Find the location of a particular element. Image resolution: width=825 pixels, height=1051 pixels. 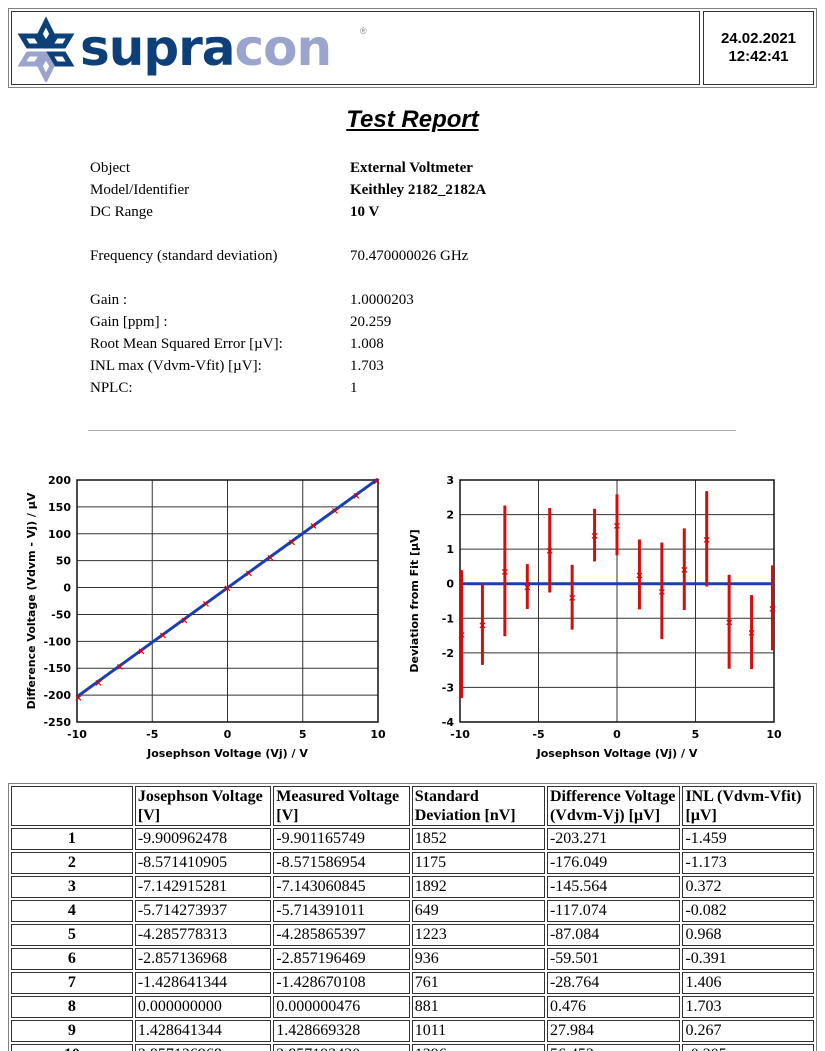

column-header: Josephson Voltage [V] is located at coordinates (203, 806).